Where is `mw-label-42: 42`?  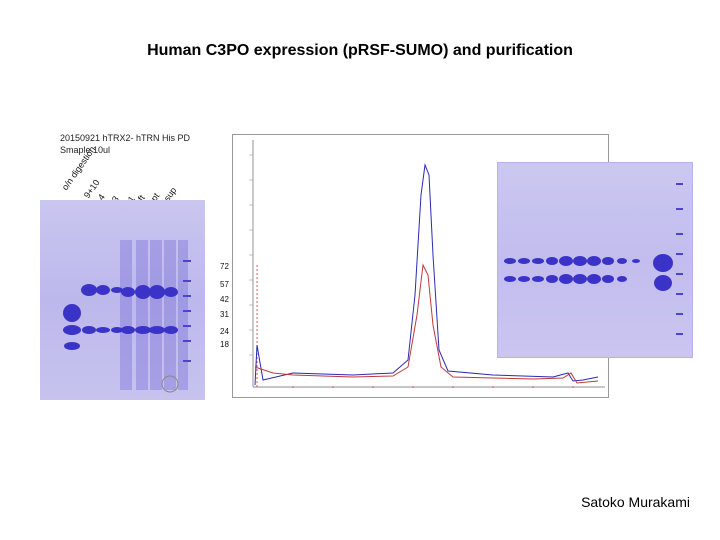 mw-label-42: 42 is located at coordinates (224, 299).